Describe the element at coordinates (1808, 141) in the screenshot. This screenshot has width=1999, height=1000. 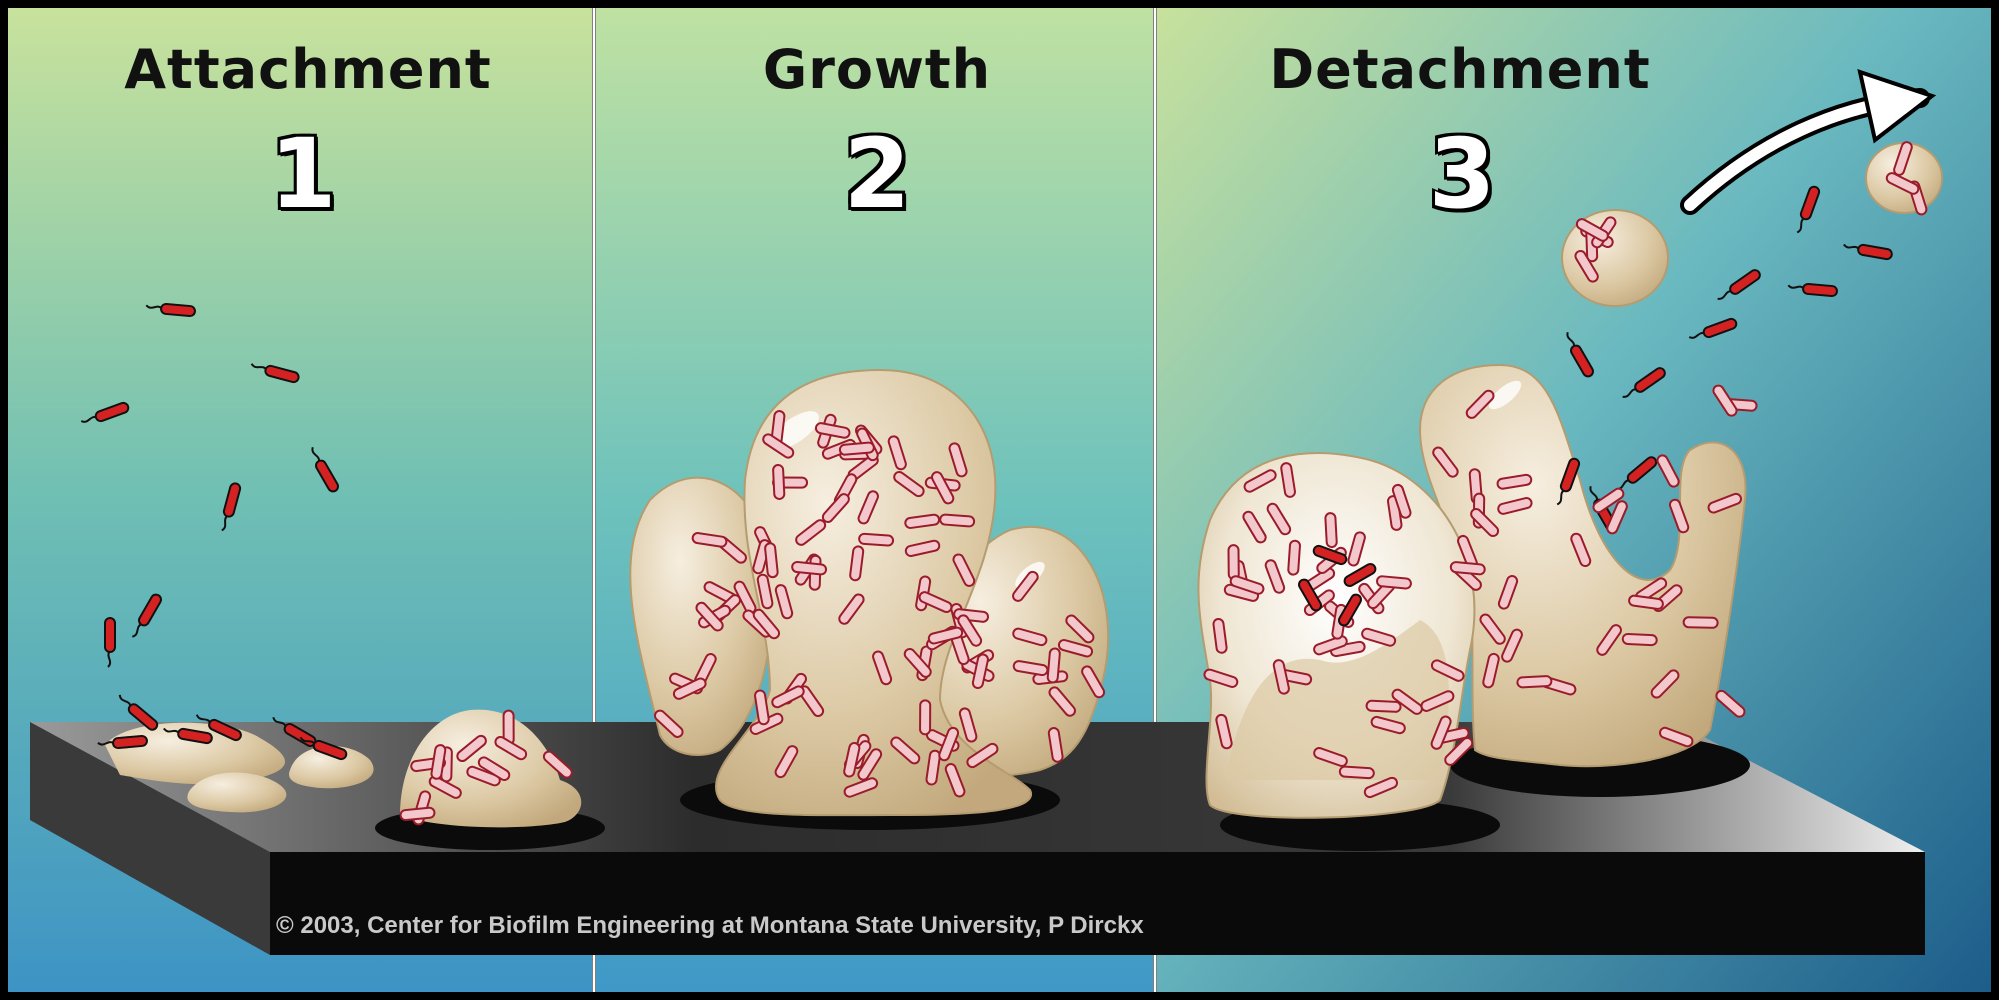
I see `detachment-arrow-icon` at that location.